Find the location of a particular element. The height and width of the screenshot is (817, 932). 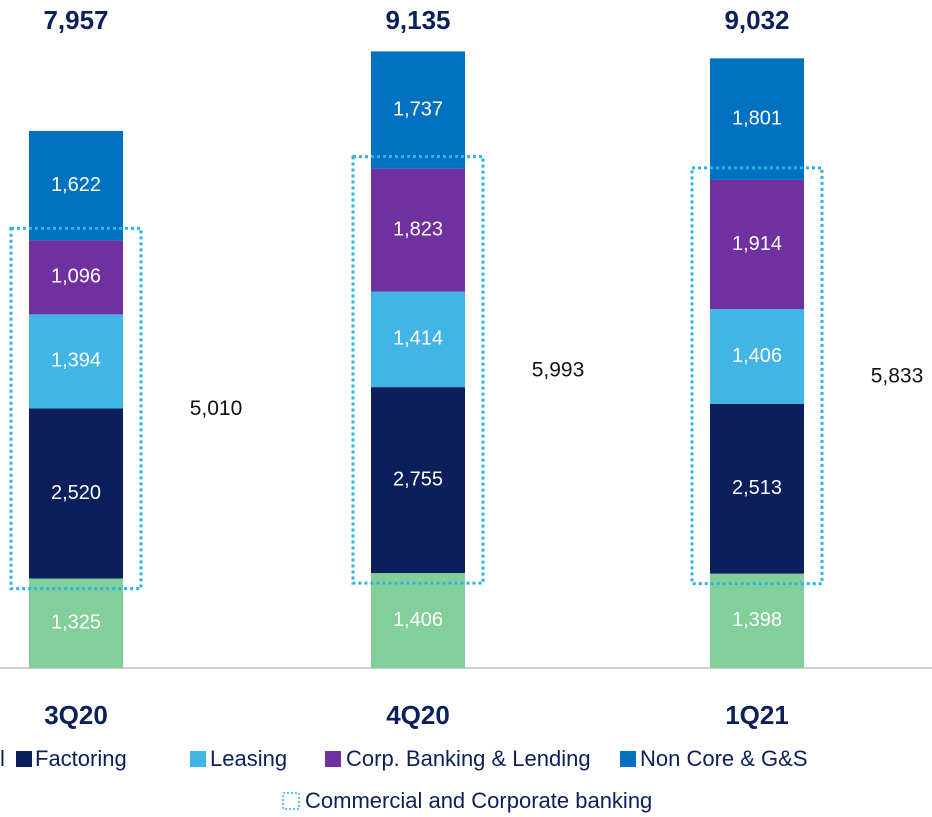

segment-label: 1,394 is located at coordinates (76, 361).